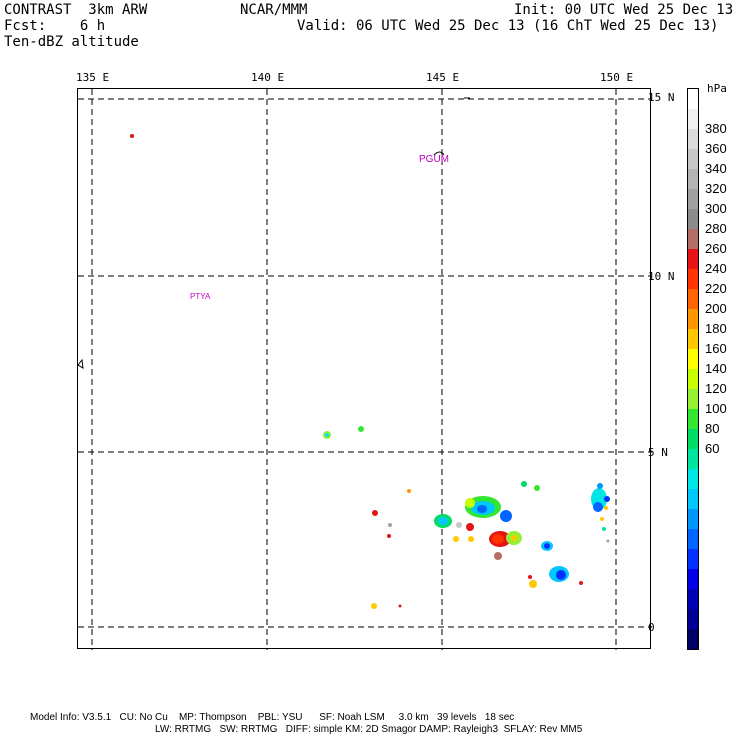  What do you see at coordinates (617, 77) in the screenshot?
I see `lon-label: 150 E` at bounding box center [617, 77].